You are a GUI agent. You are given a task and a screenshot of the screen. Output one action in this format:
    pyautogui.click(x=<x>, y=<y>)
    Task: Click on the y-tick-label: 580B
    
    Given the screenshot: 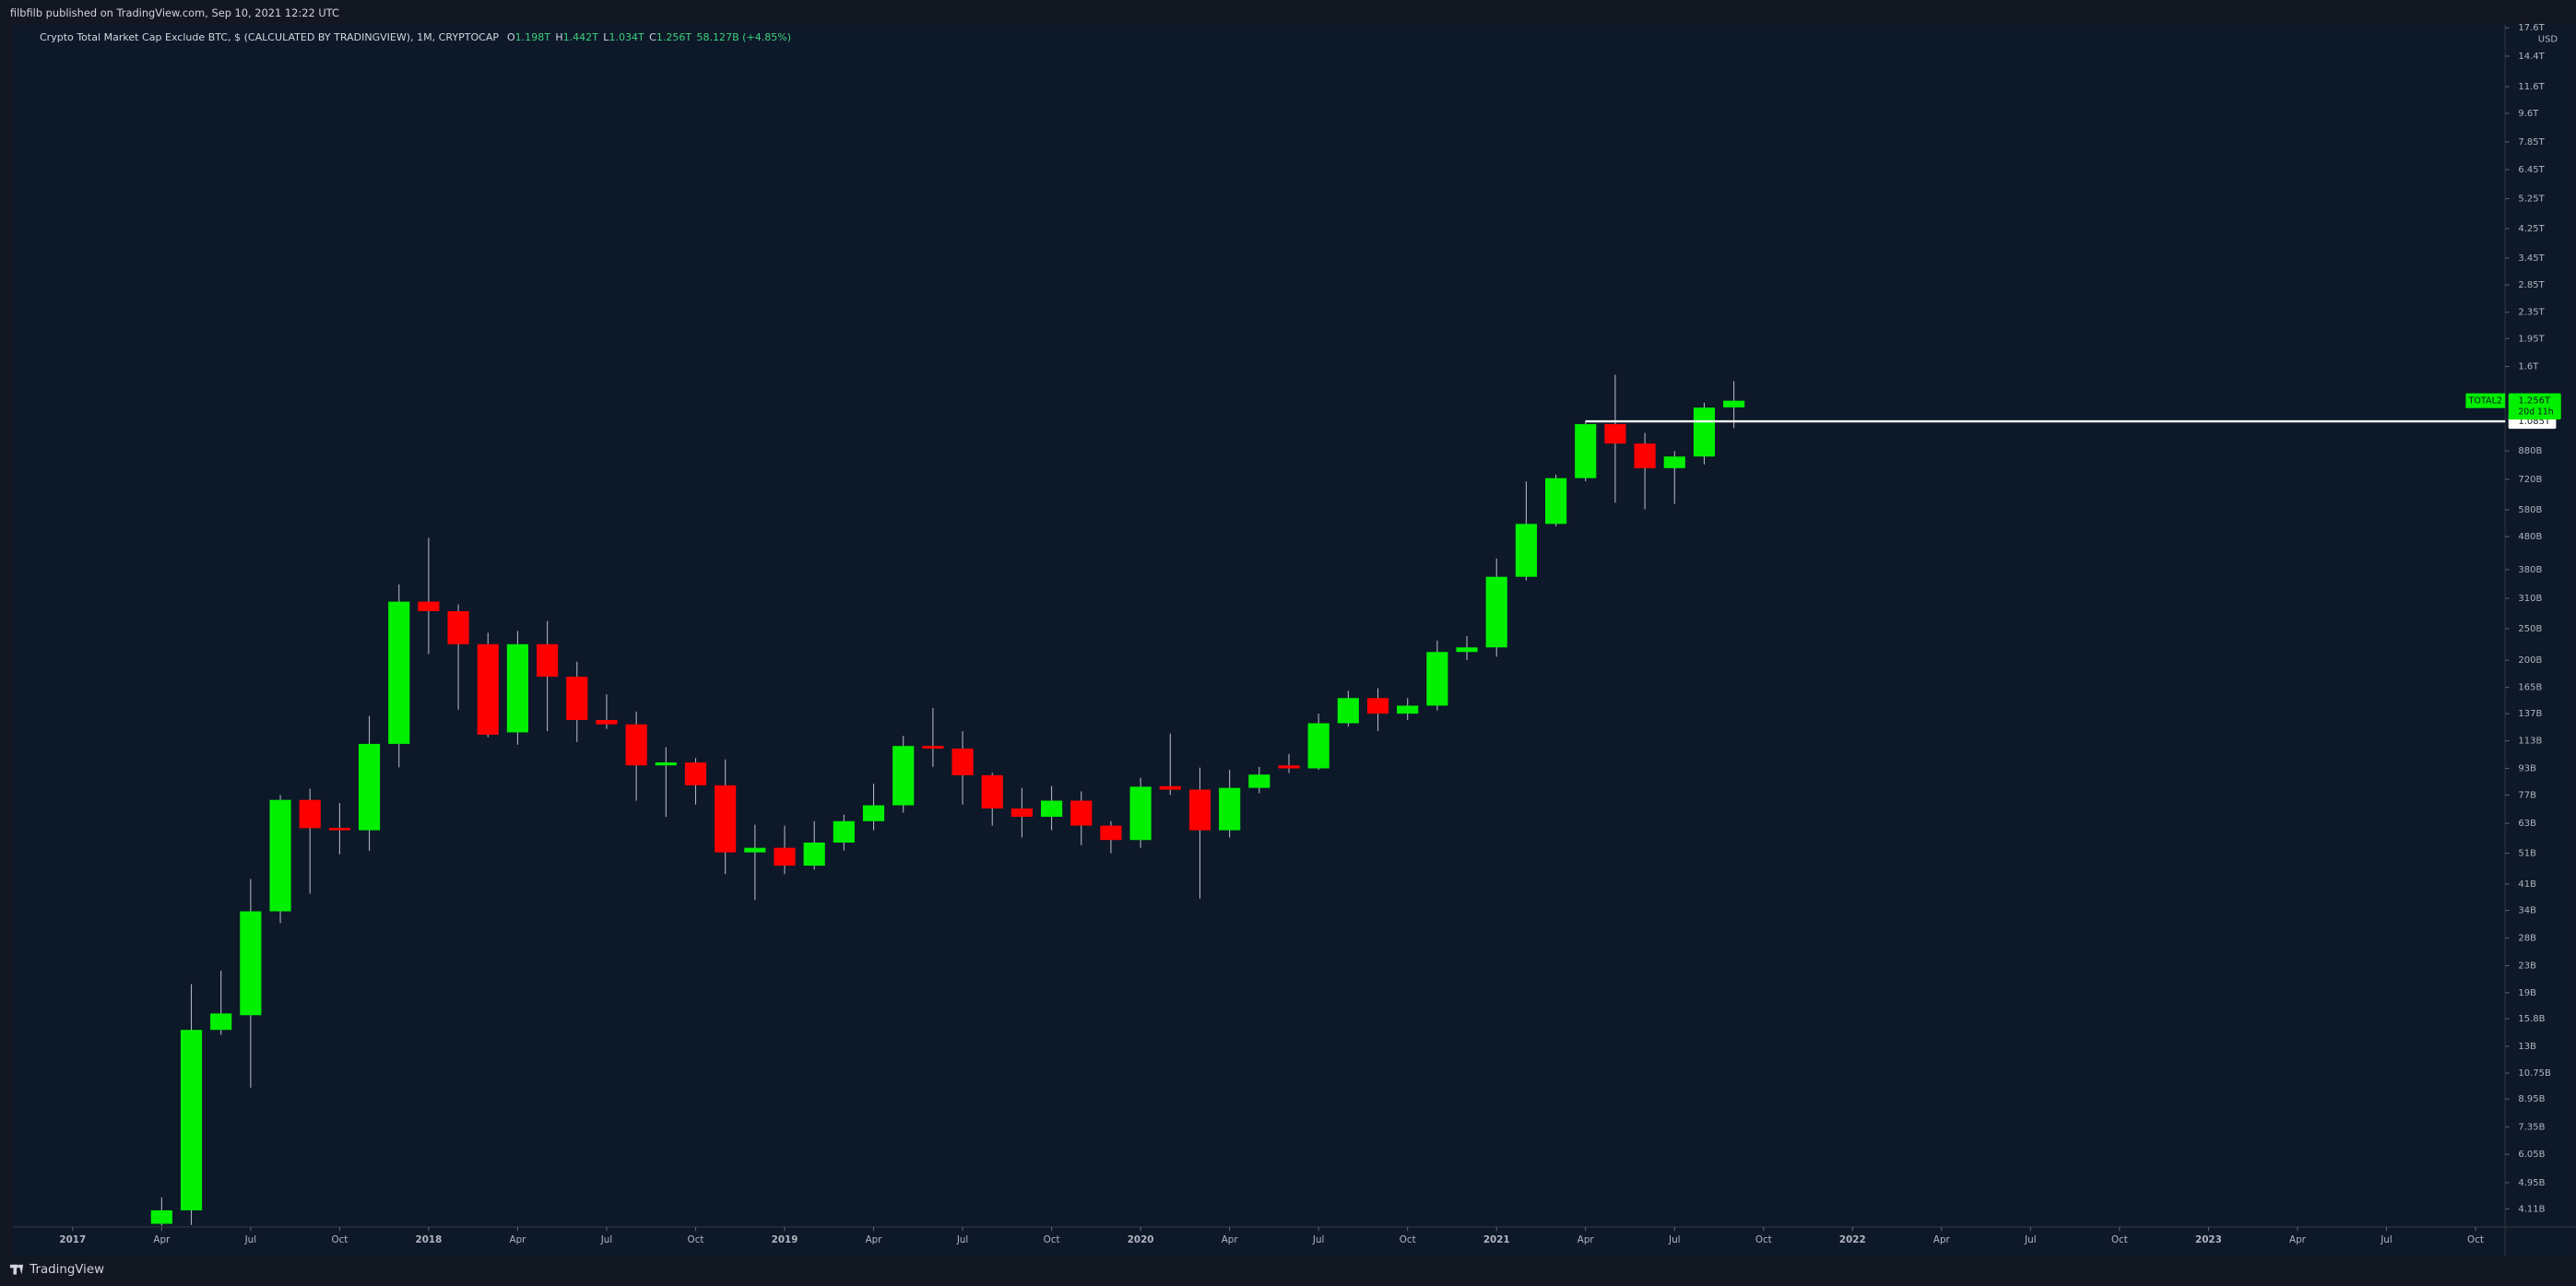 What is the action you would take?
    pyautogui.click(x=2530, y=510)
    